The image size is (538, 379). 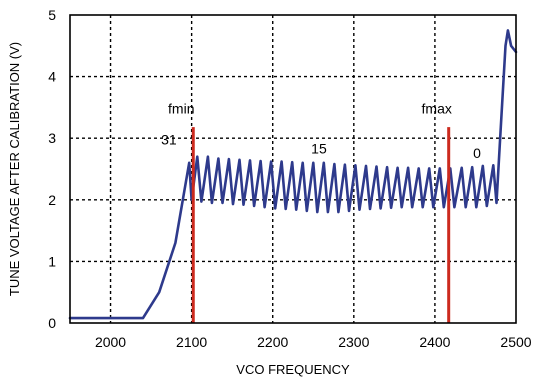 What do you see at coordinates (52, 15) in the screenshot?
I see `y-tick-label-5: 5` at bounding box center [52, 15].